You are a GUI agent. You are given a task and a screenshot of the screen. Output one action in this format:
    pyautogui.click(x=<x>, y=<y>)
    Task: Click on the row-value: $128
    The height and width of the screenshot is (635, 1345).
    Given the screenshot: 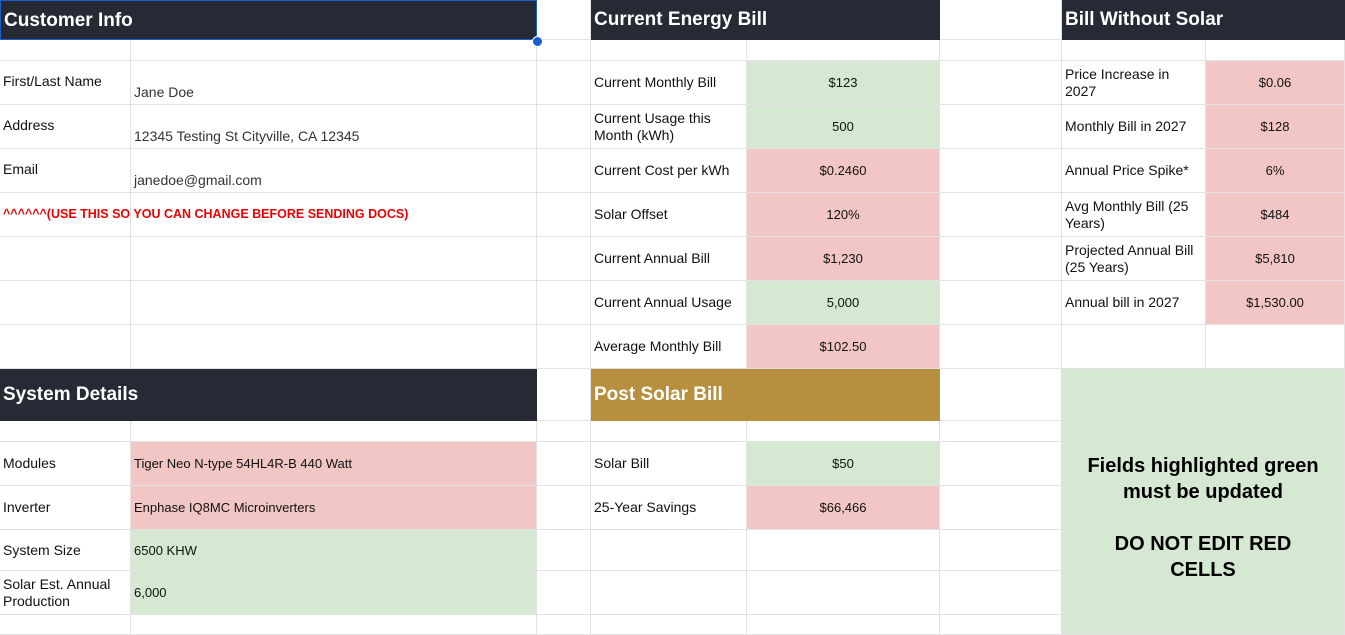 What is the action you would take?
    pyautogui.click(x=1275, y=127)
    